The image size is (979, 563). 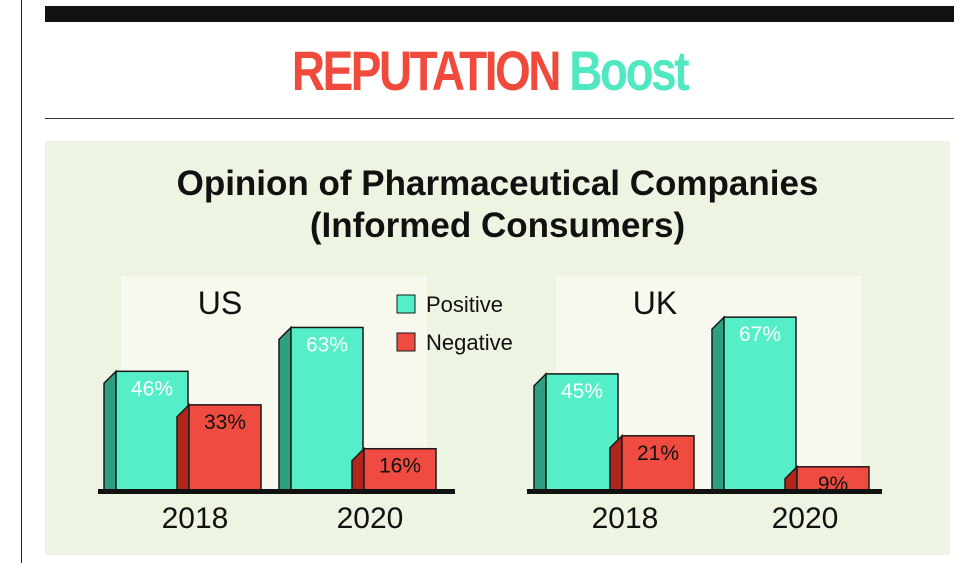 I want to click on bar-side-us-2018-positive, so click(x=110, y=430).